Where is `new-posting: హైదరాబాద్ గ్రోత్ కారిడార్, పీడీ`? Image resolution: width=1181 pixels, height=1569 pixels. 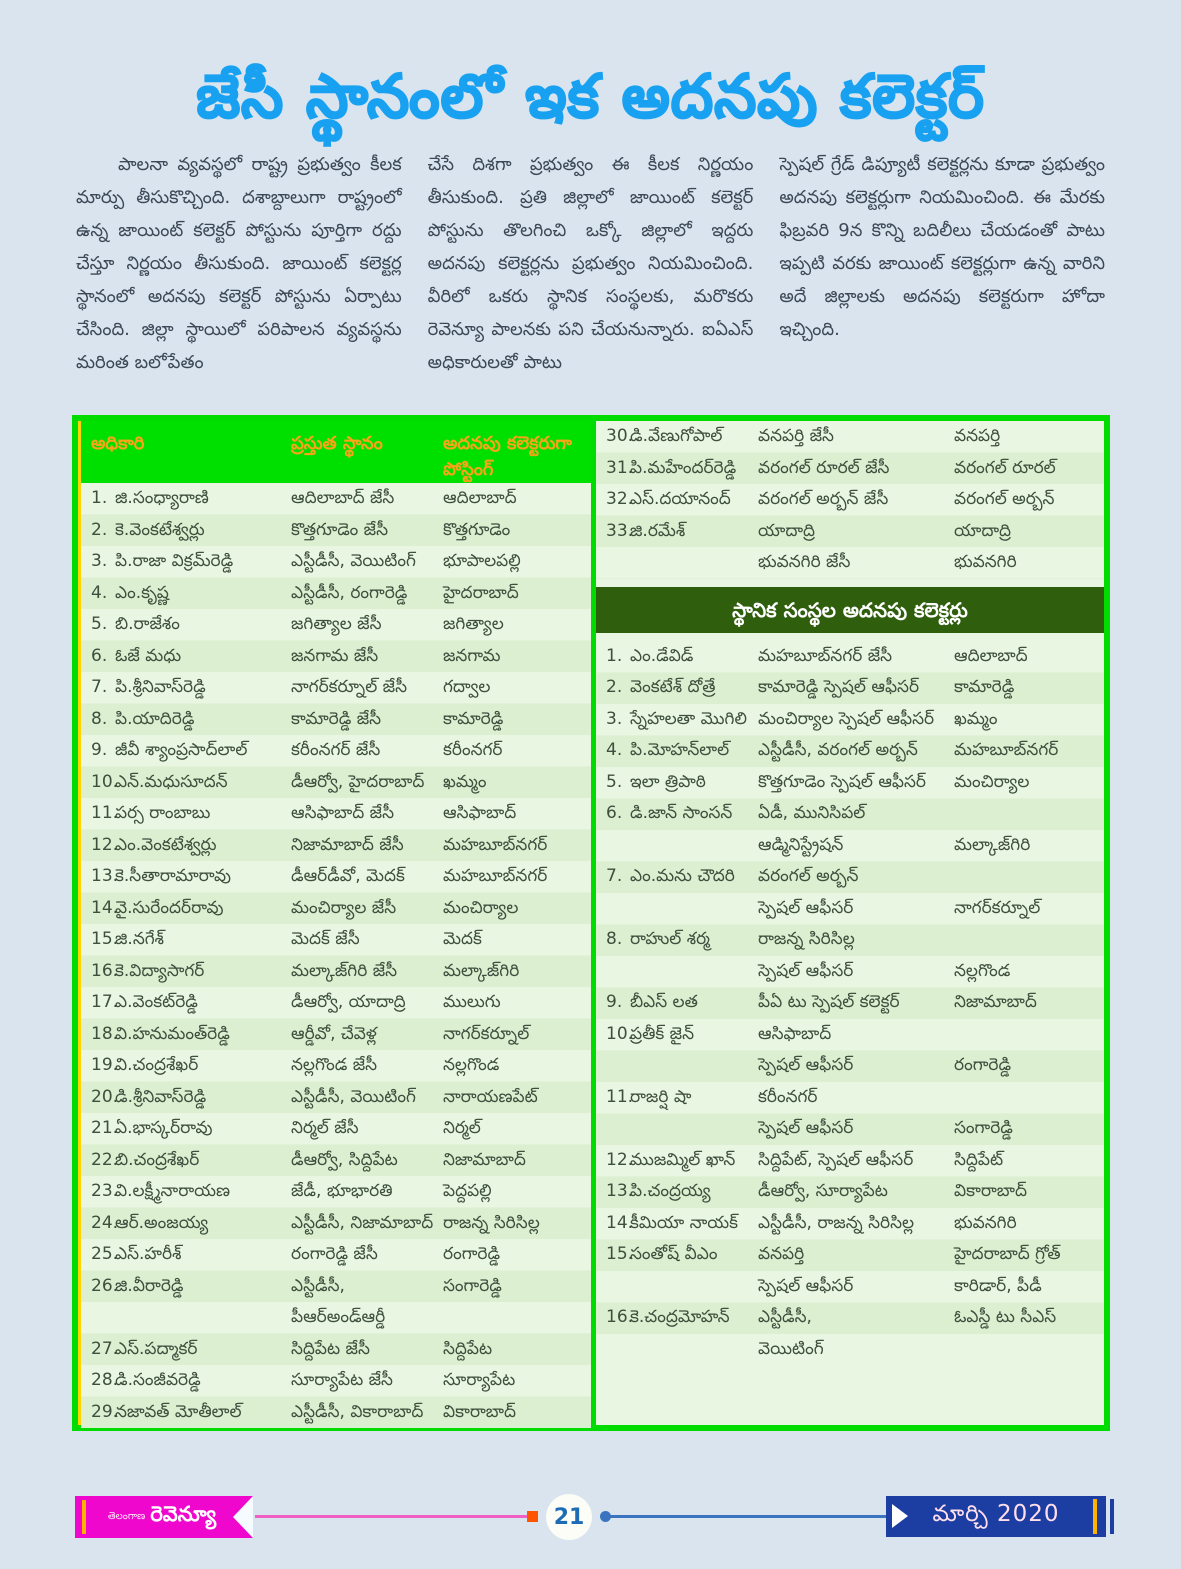 new-posting: హైదరాబాద్ గ్రోత్ కారిడార్, పీడీ is located at coordinates (1007, 1270).